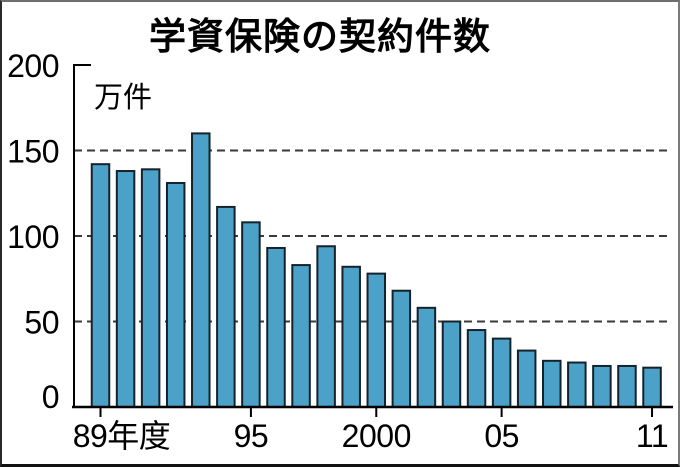 This screenshot has height=467, width=680. Describe the element at coordinates (426, 357) in the screenshot. I see `chart-bar-2002` at that location.